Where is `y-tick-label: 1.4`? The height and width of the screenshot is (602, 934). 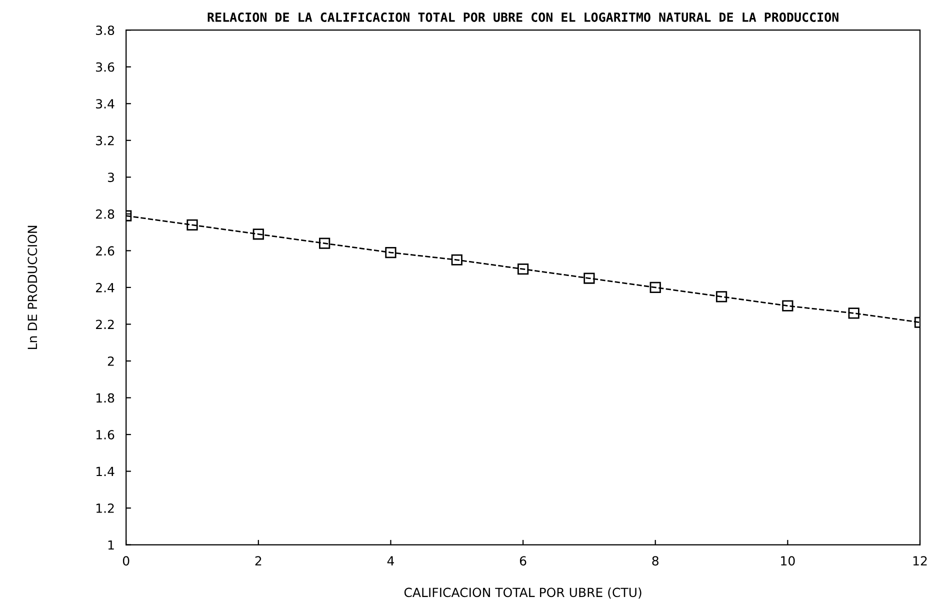
y-tick-label: 1.4 is located at coordinates (105, 471).